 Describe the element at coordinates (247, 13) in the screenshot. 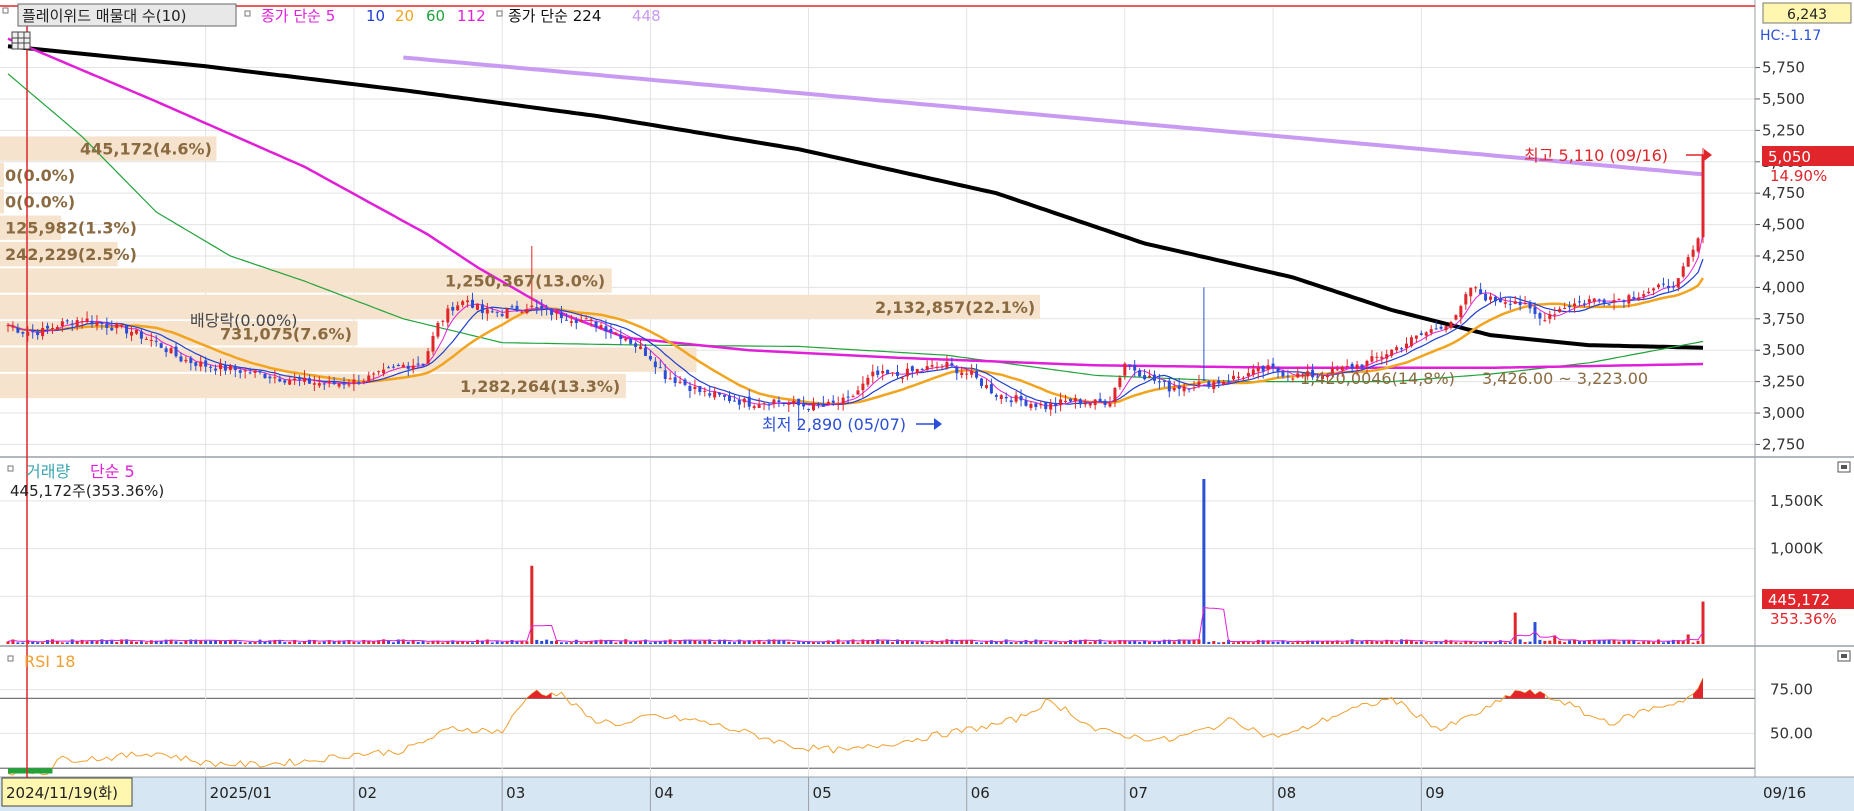

I see `legend-square-icon` at that location.